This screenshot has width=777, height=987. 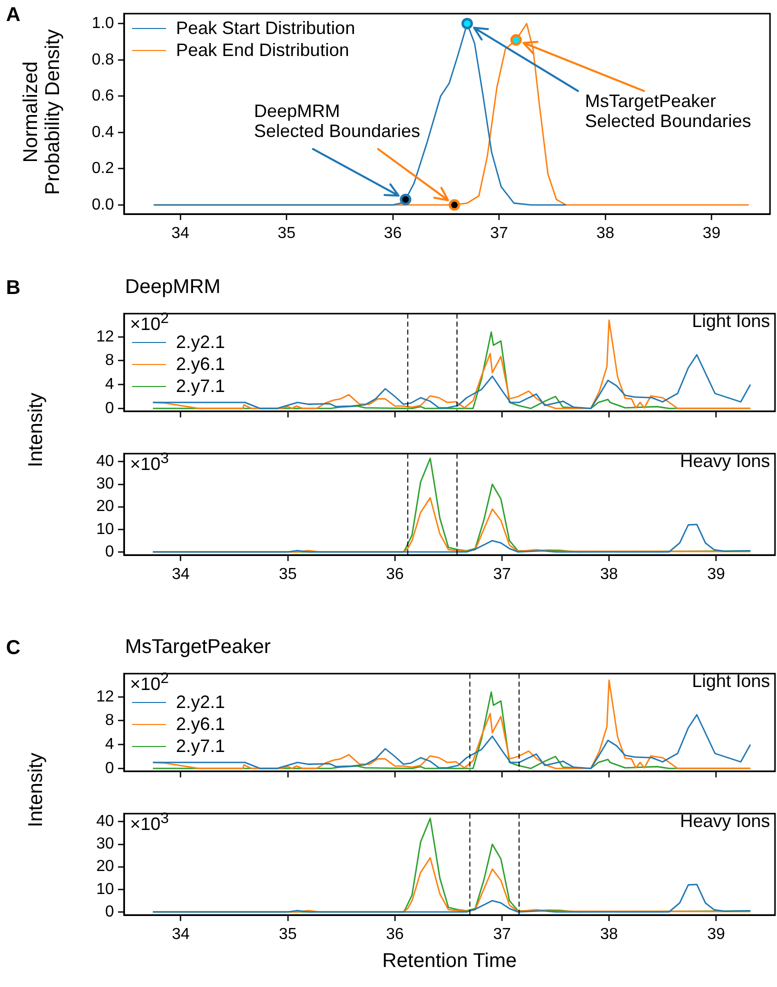 I want to click on legend-label: Peak Start Distribution, so click(x=266, y=29).